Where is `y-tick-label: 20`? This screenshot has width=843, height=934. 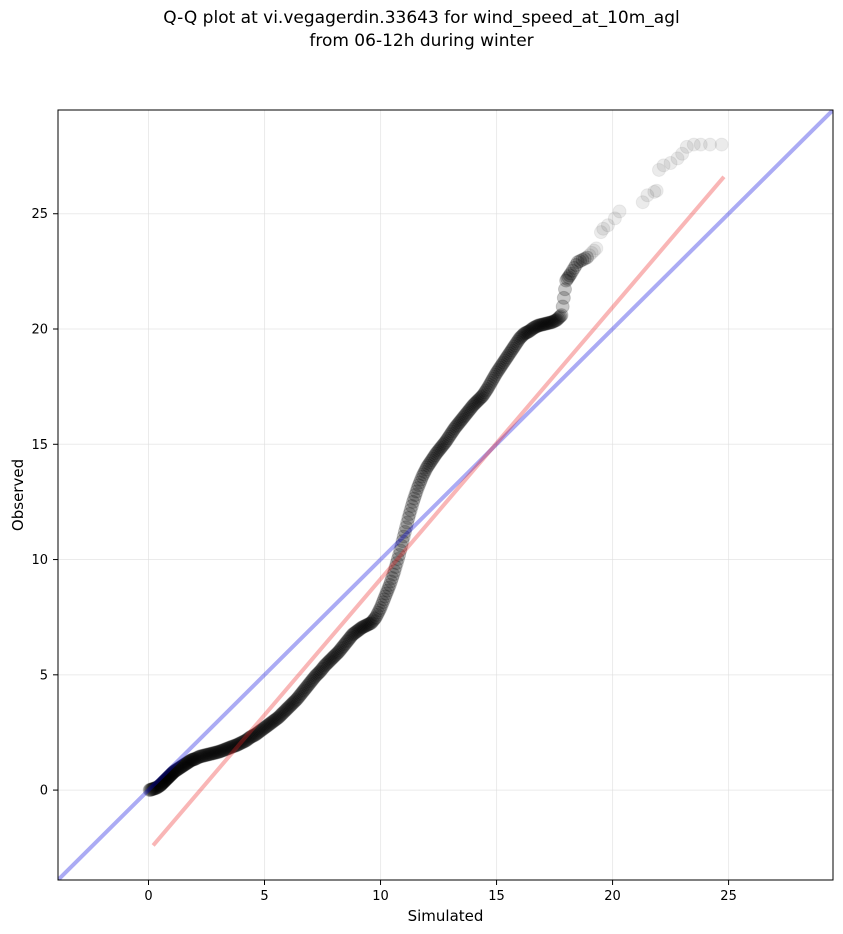 y-tick-label: 20 is located at coordinates (39, 330).